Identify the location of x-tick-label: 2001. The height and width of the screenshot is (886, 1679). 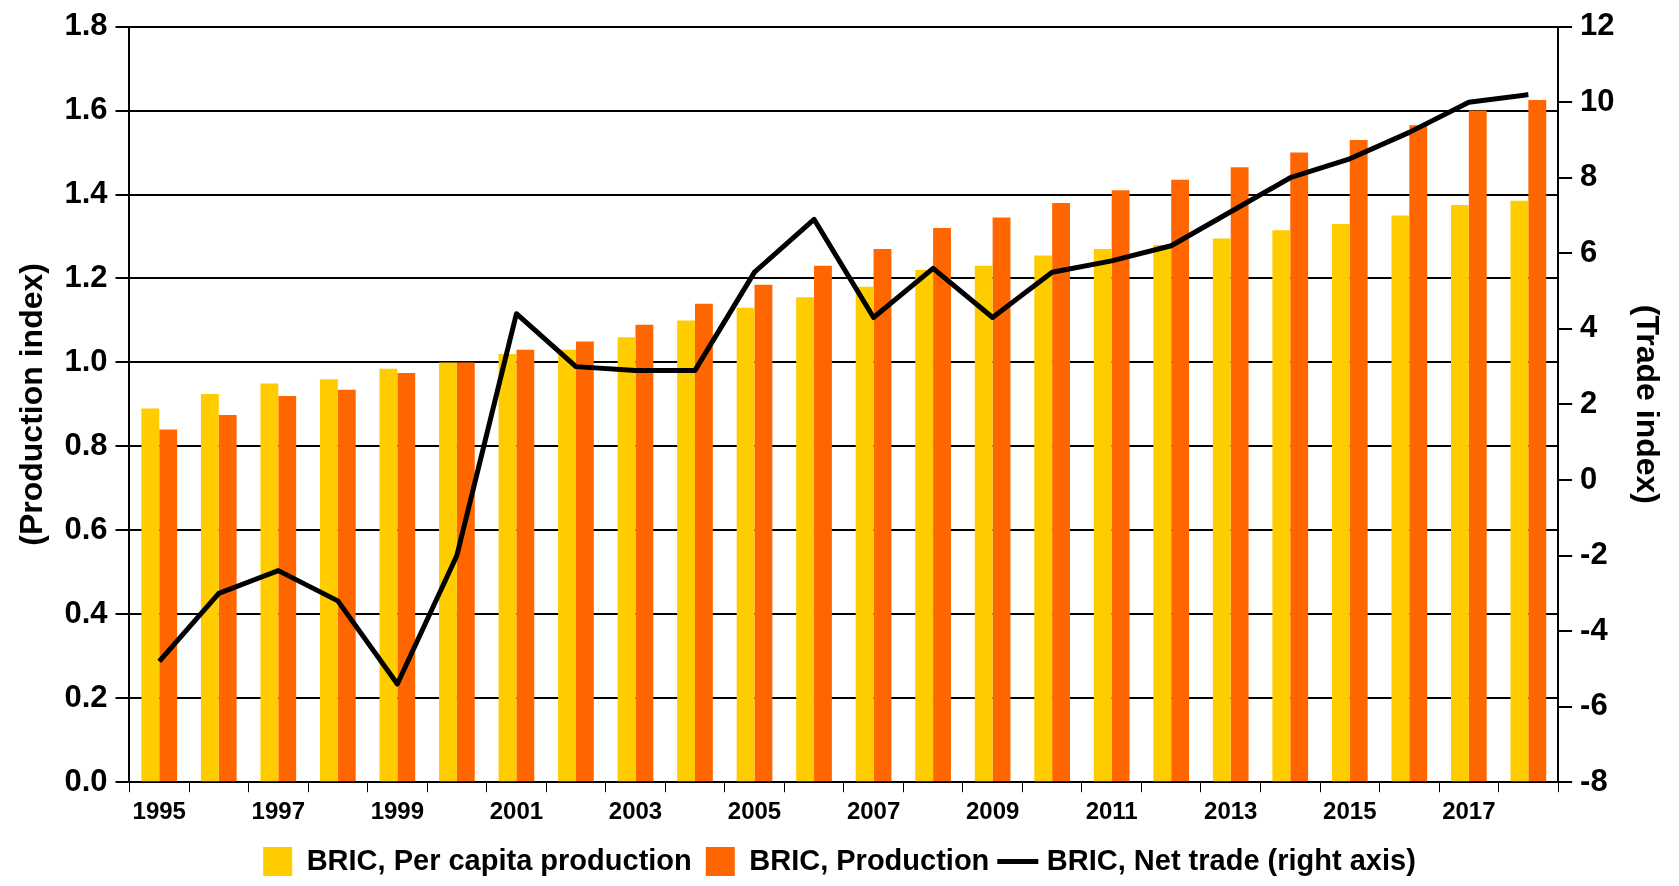
(516, 811).